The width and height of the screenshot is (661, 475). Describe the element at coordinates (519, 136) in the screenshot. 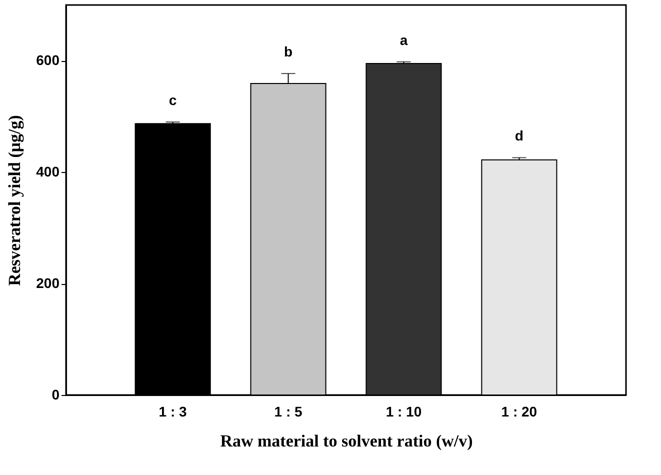

I see `annotation: d` at that location.